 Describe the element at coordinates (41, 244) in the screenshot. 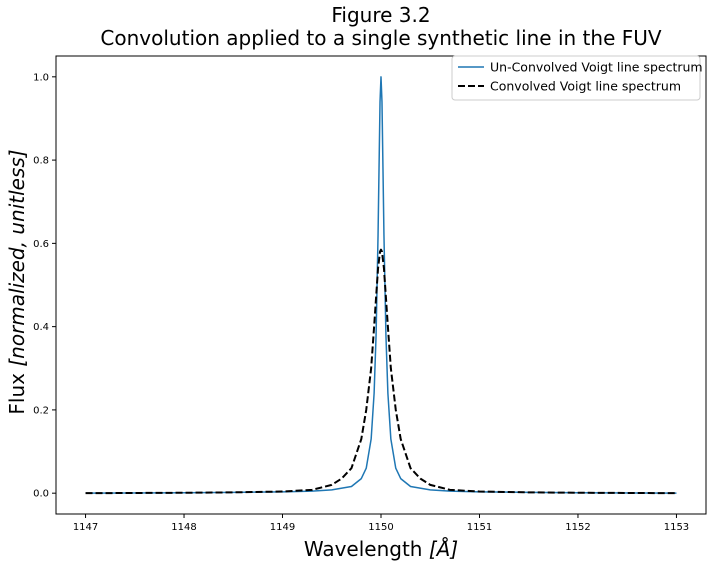

I see `y-tick-label: 0.6` at that location.